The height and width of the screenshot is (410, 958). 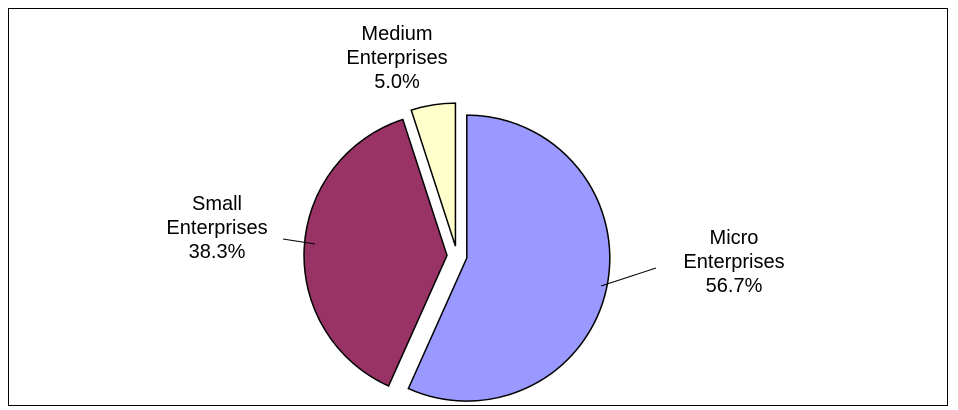 I want to click on leader-line-small-enterprises, so click(x=299, y=241).